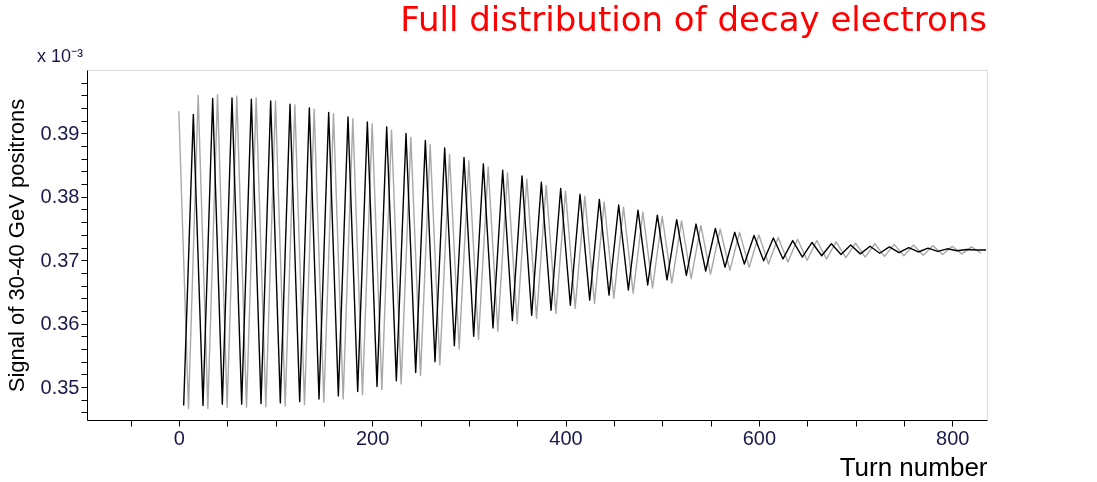 The image size is (1097, 482). Describe the element at coordinates (179, 437) in the screenshot. I see `x-tick-label: 0` at that location.